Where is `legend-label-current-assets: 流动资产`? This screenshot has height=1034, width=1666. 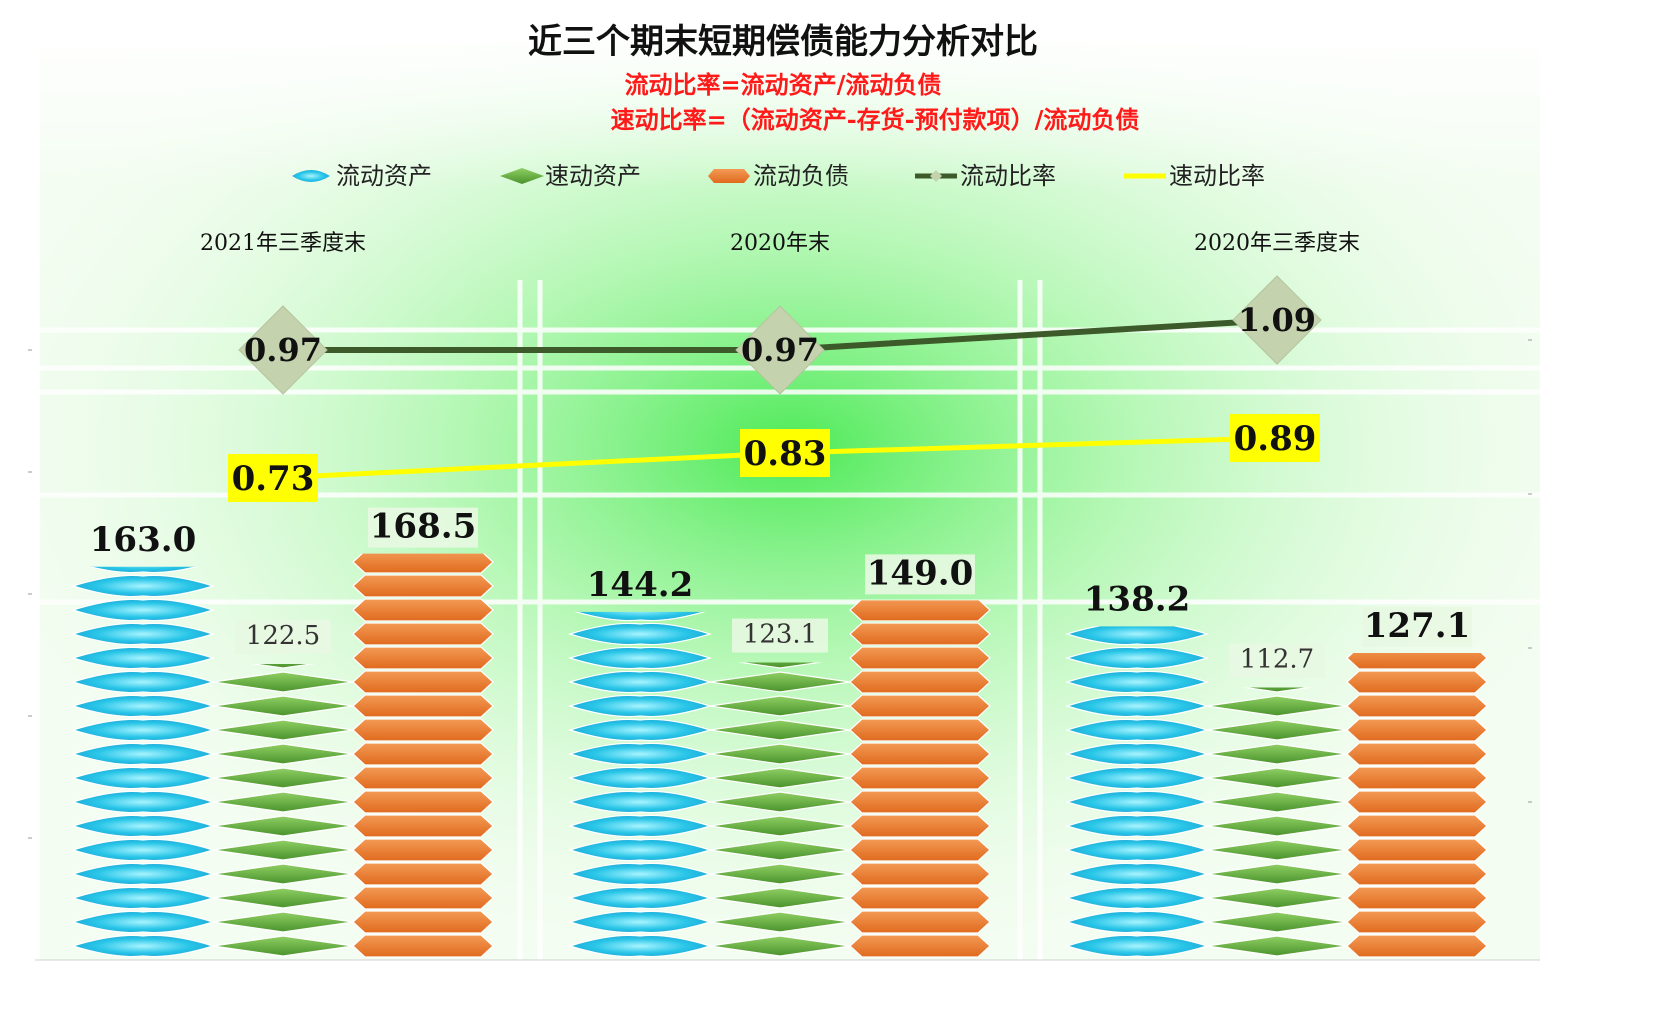
legend-label-current-assets: 流动资产 is located at coordinates (384, 176).